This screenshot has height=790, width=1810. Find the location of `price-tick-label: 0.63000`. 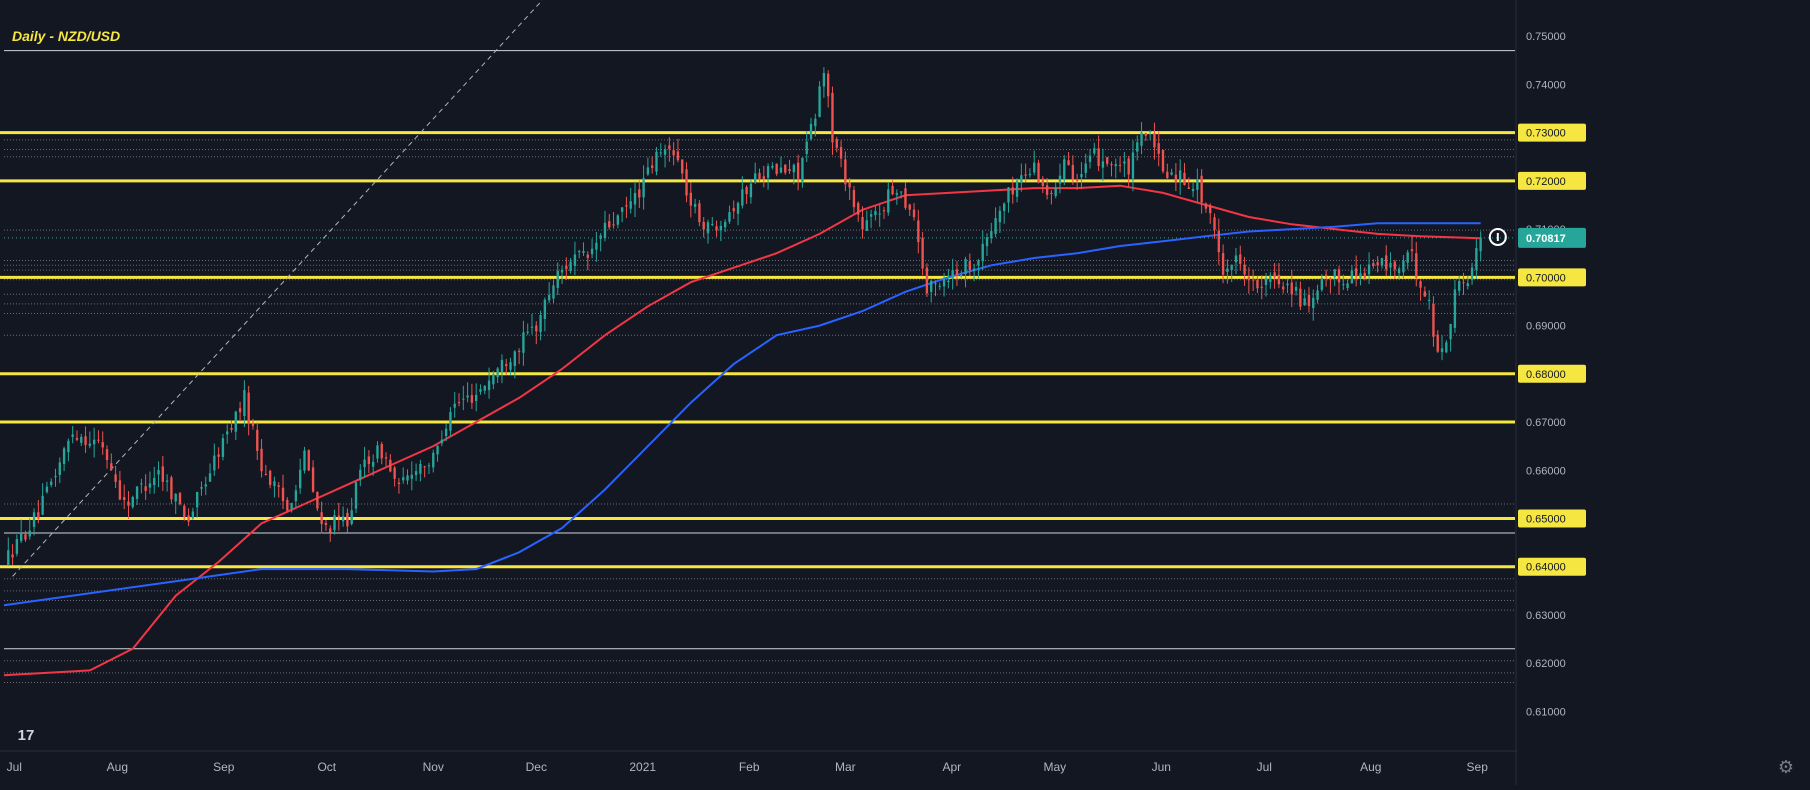

price-tick-label: 0.63000 is located at coordinates (1546, 616).